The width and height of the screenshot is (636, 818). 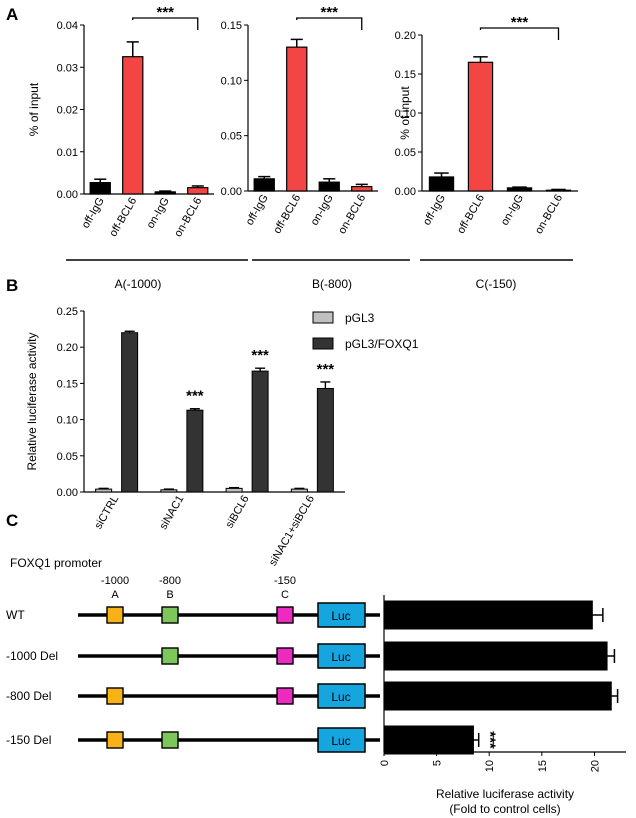 What do you see at coordinates (93, 213) in the screenshot?
I see `chart-a1-x-tick-label: off-IgG` at bounding box center [93, 213].